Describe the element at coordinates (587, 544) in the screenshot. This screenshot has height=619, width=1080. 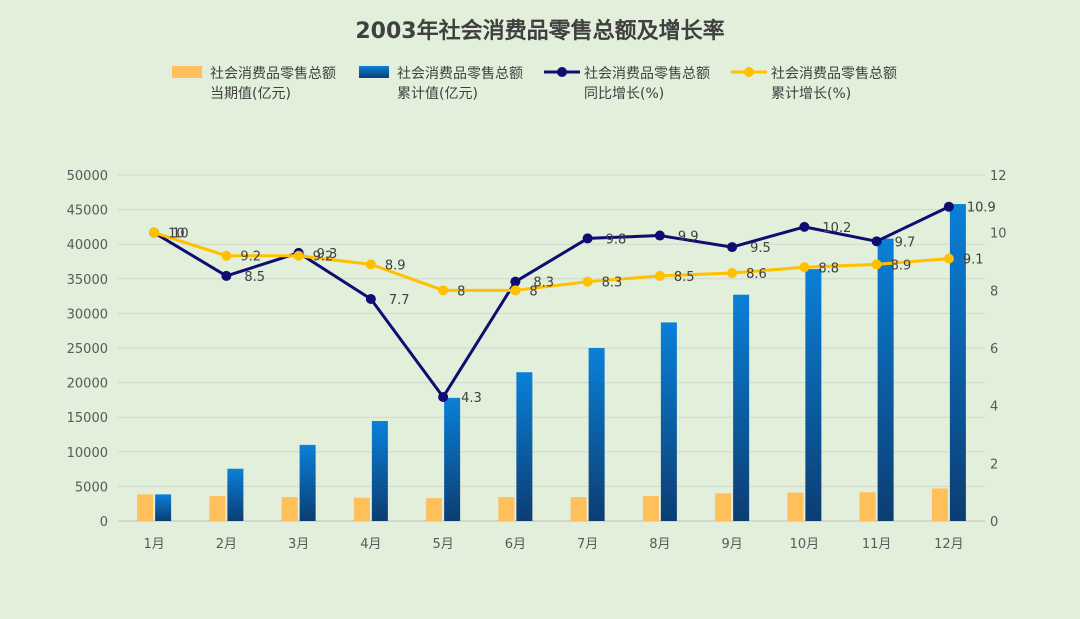
I see `x-tick-label: 7月` at that location.